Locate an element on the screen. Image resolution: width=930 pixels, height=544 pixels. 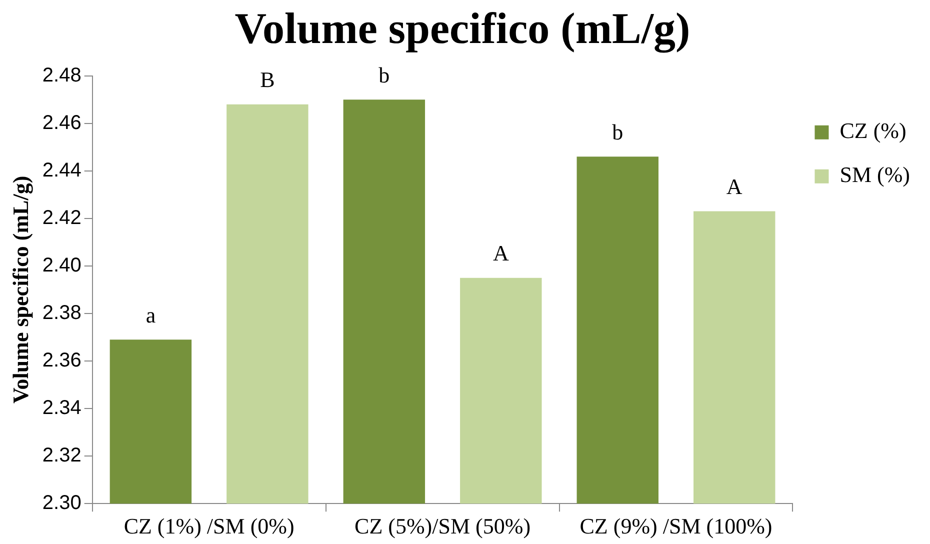
x-tick-label: CZ (9%) /SM (100%) is located at coordinates (676, 526).